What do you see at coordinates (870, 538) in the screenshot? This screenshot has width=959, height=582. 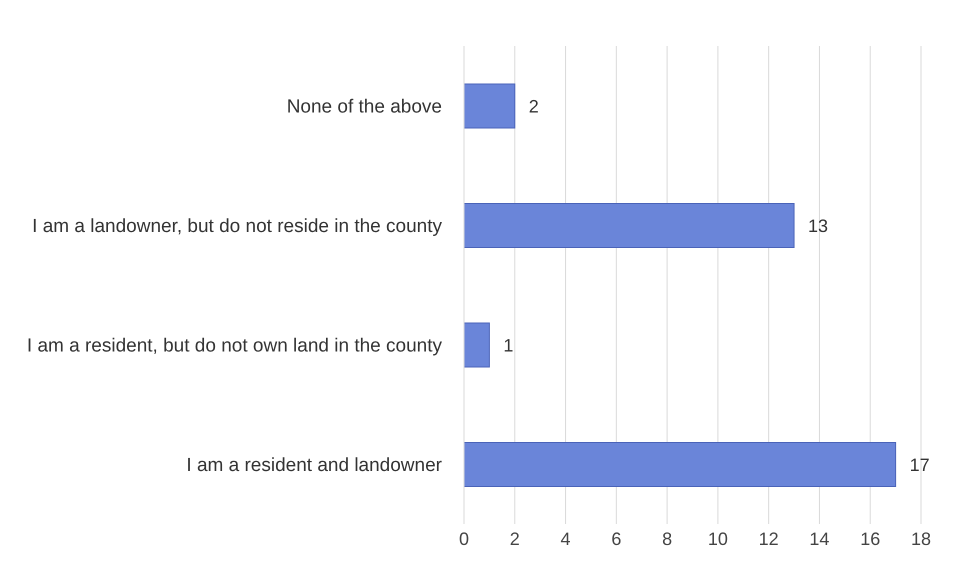 I see `x-tick-label: 16` at bounding box center [870, 538].